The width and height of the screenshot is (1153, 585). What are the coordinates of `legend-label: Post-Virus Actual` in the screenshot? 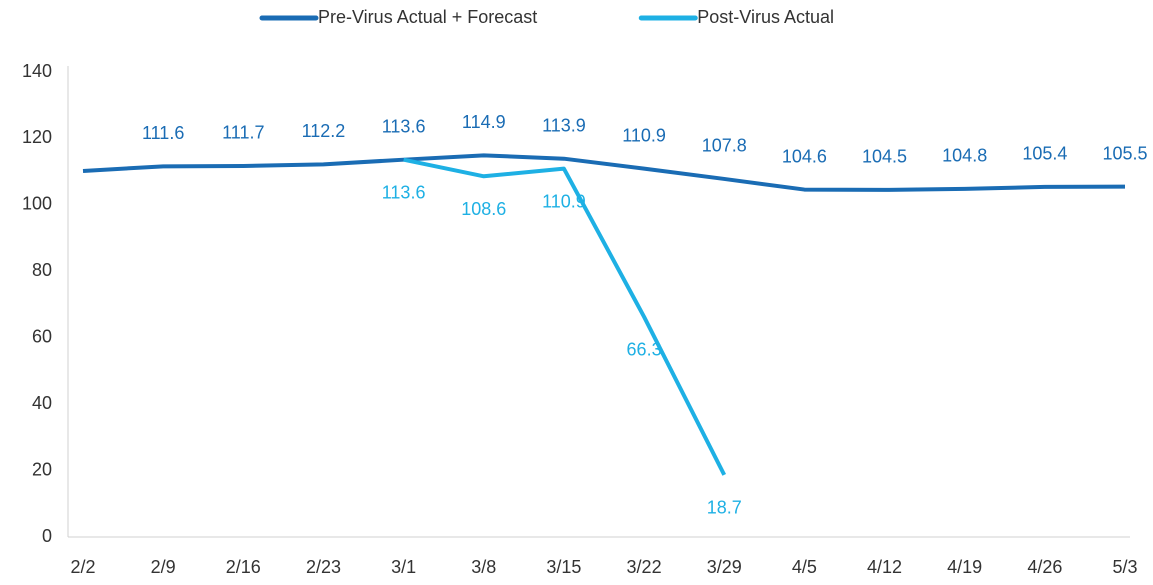 It's located at (765, 17).